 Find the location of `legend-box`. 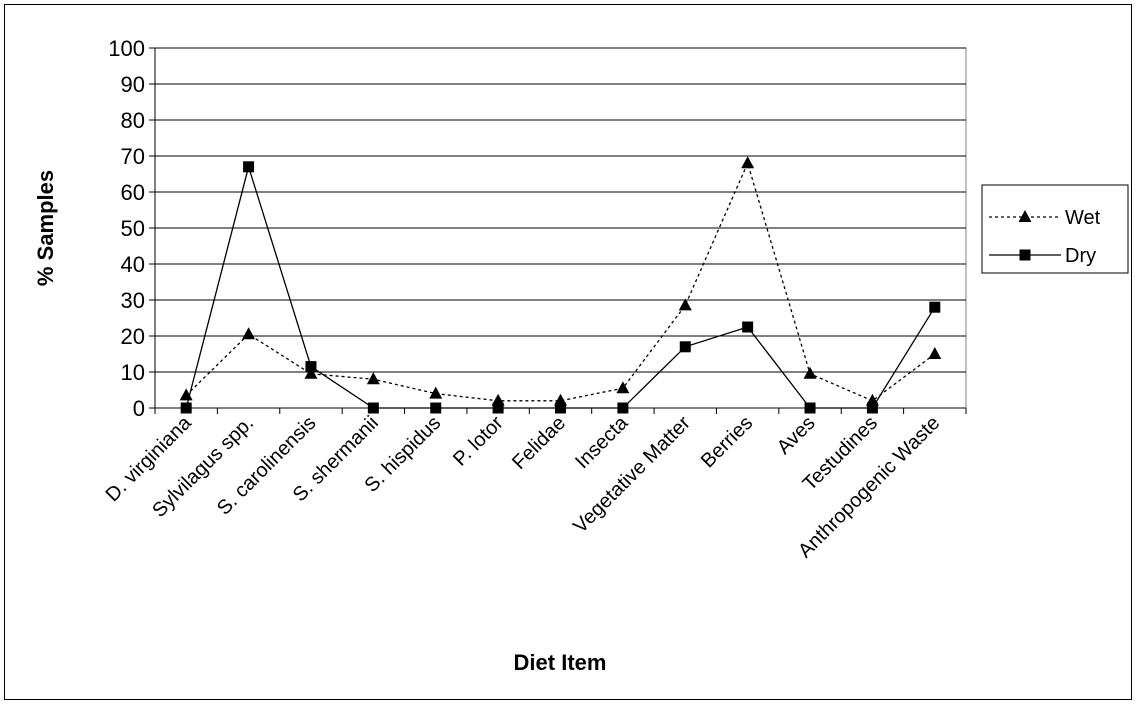

legend-box is located at coordinates (1055, 229).